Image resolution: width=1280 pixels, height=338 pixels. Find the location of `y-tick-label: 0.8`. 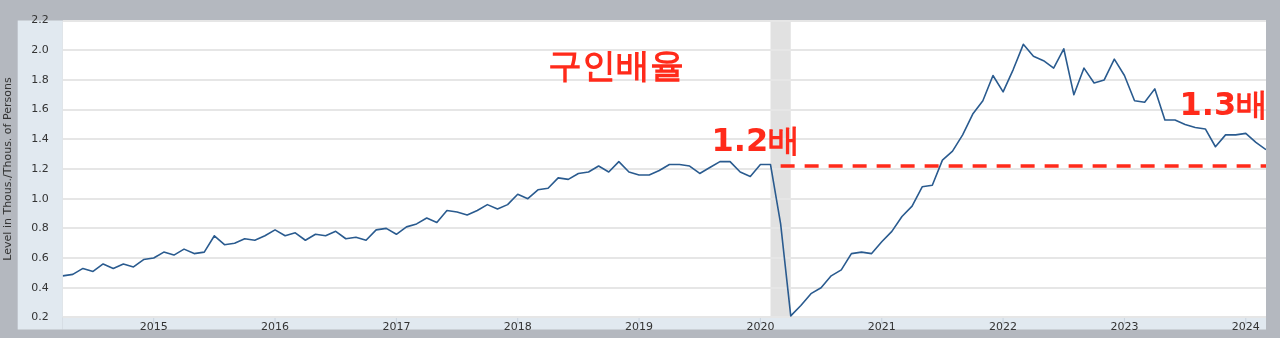

y-tick-label: 0.8 is located at coordinates (40, 228).